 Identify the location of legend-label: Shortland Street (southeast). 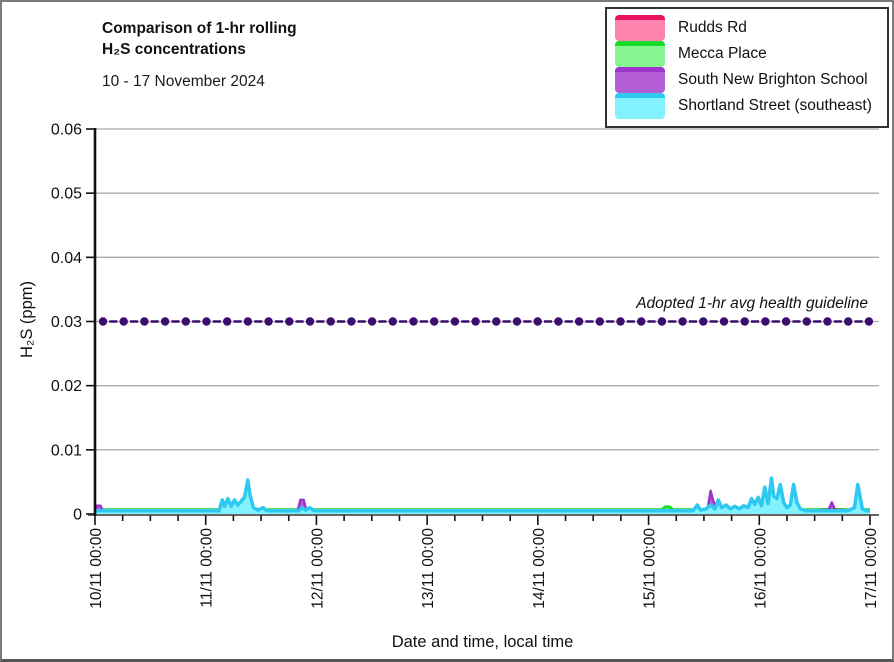
(775, 105).